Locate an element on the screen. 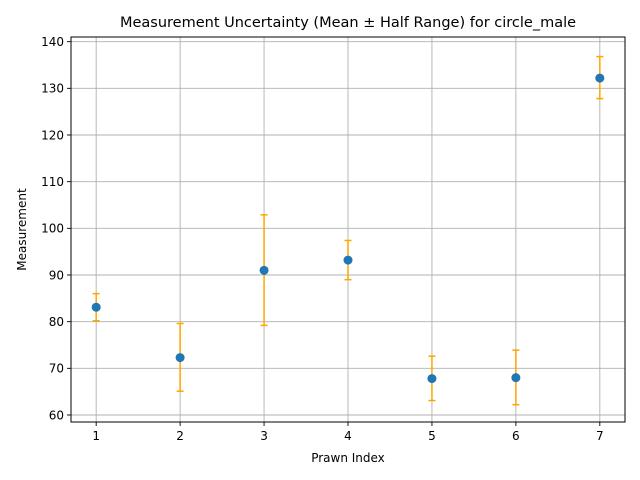 The width and height of the screenshot is (640, 480). y-tick-label: 110 is located at coordinates (52, 182).